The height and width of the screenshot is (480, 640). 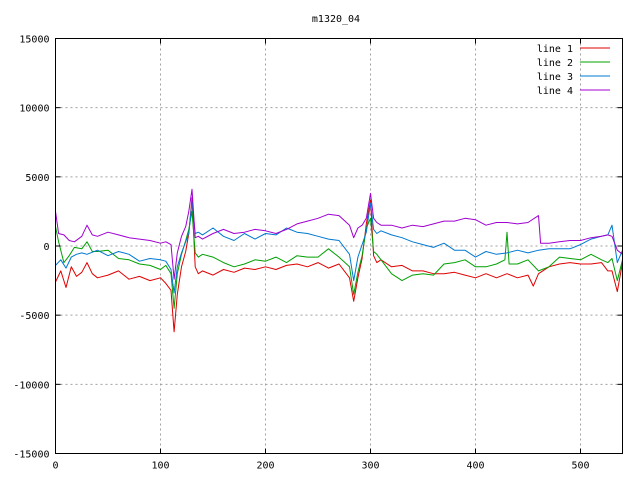 I want to click on x-tick-label: 500, so click(x=580, y=466).